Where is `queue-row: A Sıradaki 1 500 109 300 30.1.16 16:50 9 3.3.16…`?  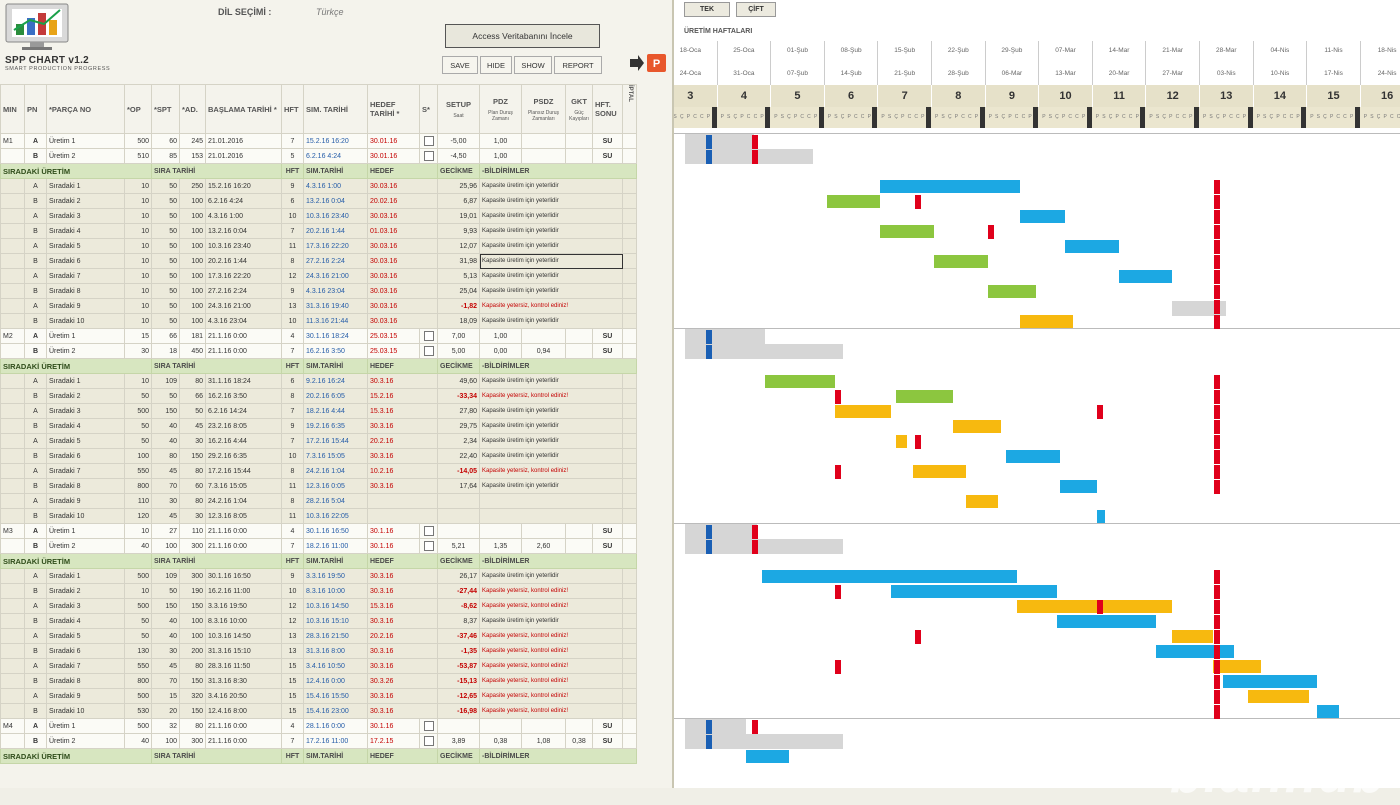
queue-row: A Sıradaki 1 500 109 300 30.1.16 16:50 9 3.3.16… is located at coordinates (318, 576).